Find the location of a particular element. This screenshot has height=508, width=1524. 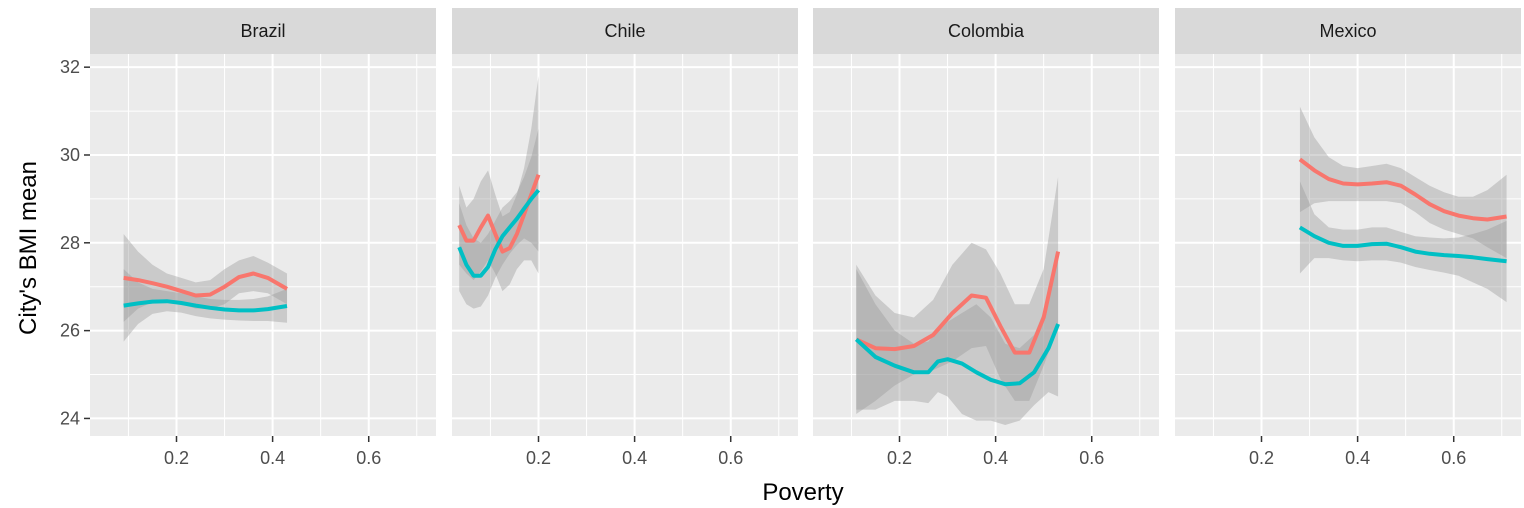

strip-label: Colombia is located at coordinates (986, 31).